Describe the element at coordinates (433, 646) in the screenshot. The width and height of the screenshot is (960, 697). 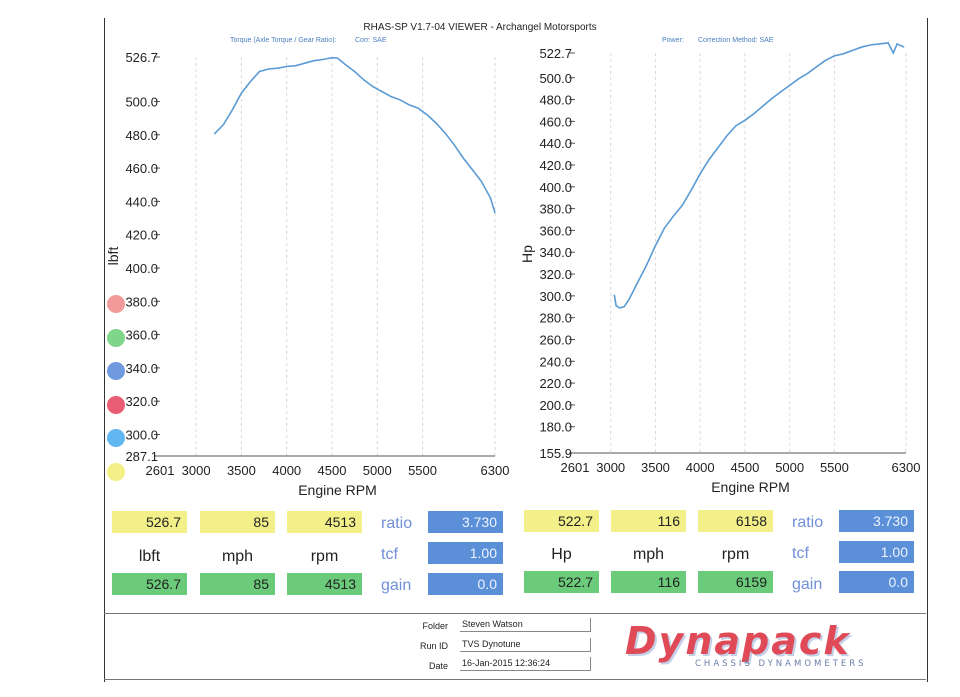
I see `runid-label: Run ID` at that location.